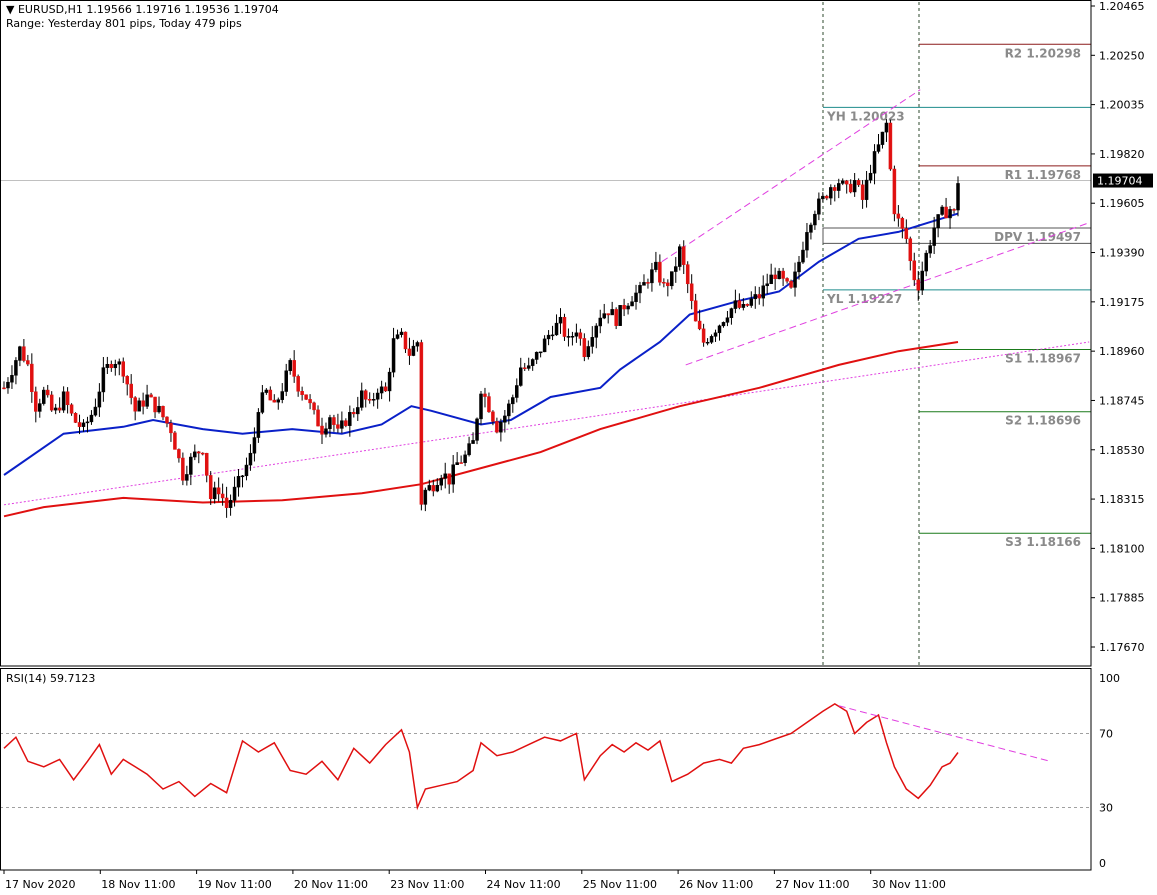 The width and height of the screenshot is (1157, 895). What do you see at coordinates (51, 678) in the screenshot?
I see `rsi-label: RSI(14) 59.7123` at bounding box center [51, 678].